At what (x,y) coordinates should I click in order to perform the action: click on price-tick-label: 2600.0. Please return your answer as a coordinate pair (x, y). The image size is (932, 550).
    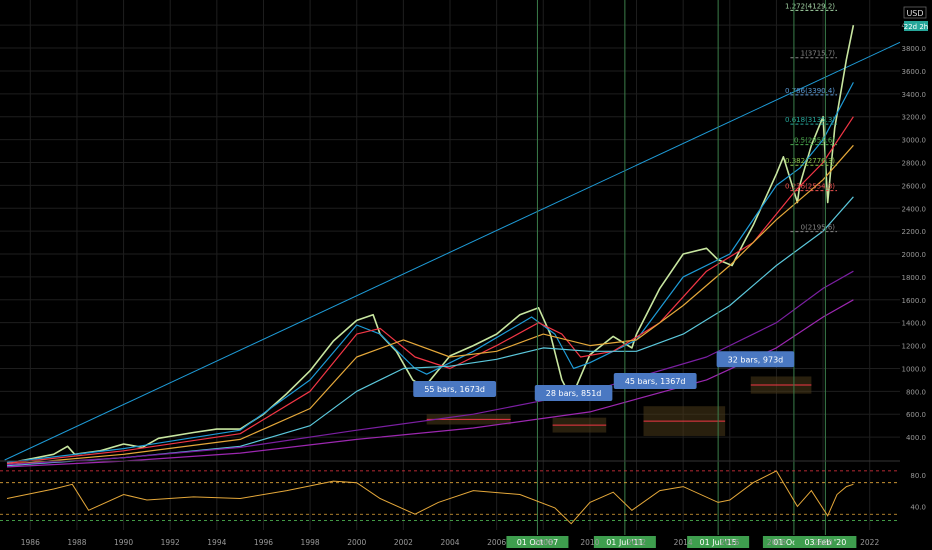
    Looking at the image, I should click on (914, 186).